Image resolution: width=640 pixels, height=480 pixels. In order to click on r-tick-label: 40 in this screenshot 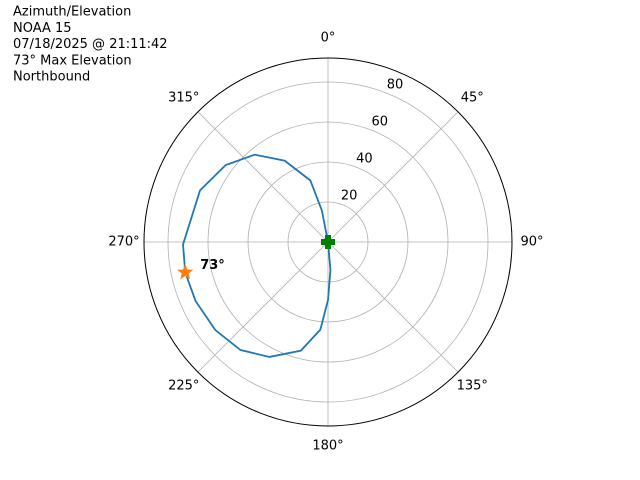, I will do `click(364, 158)`.